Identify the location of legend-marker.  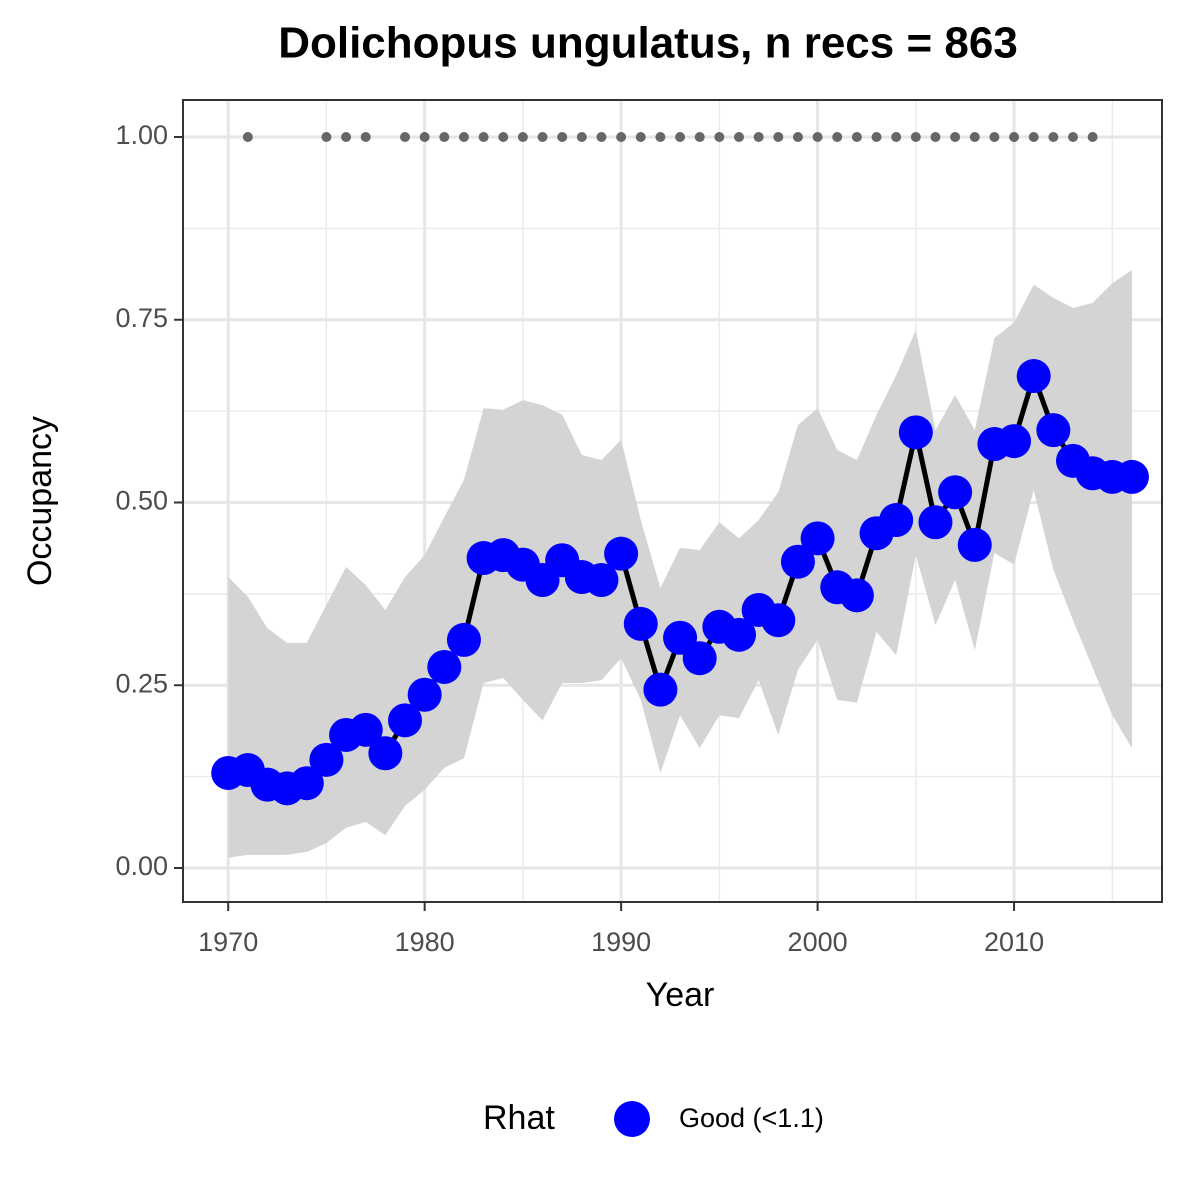
(632, 1119).